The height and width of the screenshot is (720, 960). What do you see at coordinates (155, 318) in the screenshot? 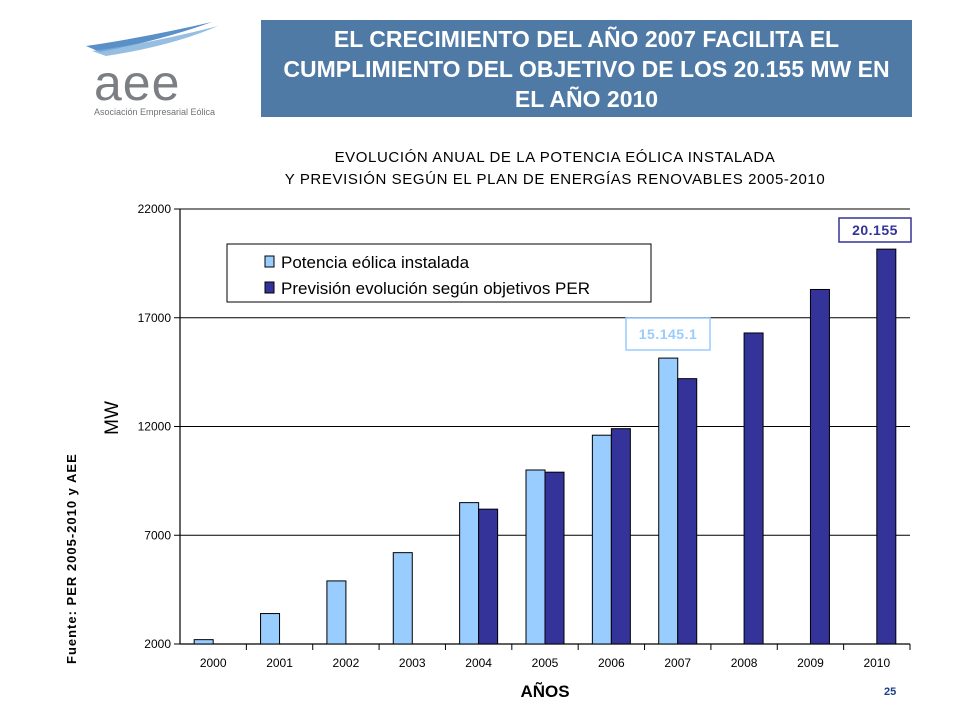
I see `y-tick-label: 17000` at bounding box center [155, 318].